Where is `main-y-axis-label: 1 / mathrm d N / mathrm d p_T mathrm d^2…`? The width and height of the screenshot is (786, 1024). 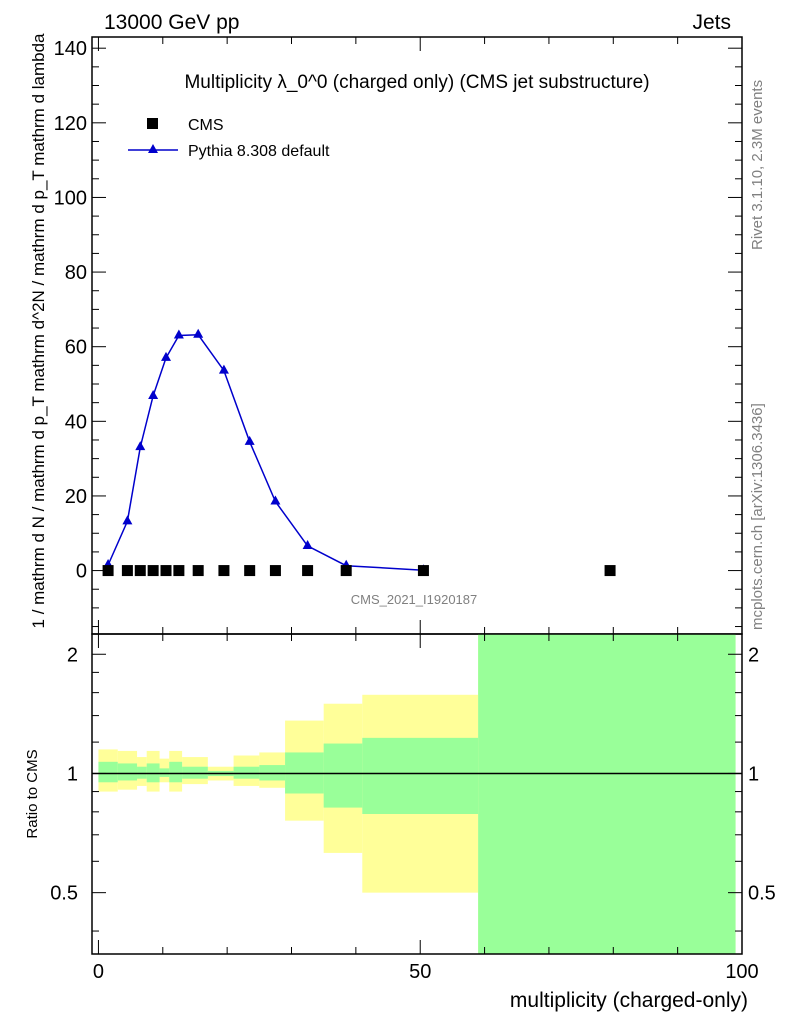 main-y-axis-label: 1 / mathrm d N / mathrm d p_T mathrm d^2… is located at coordinates (38, 331).